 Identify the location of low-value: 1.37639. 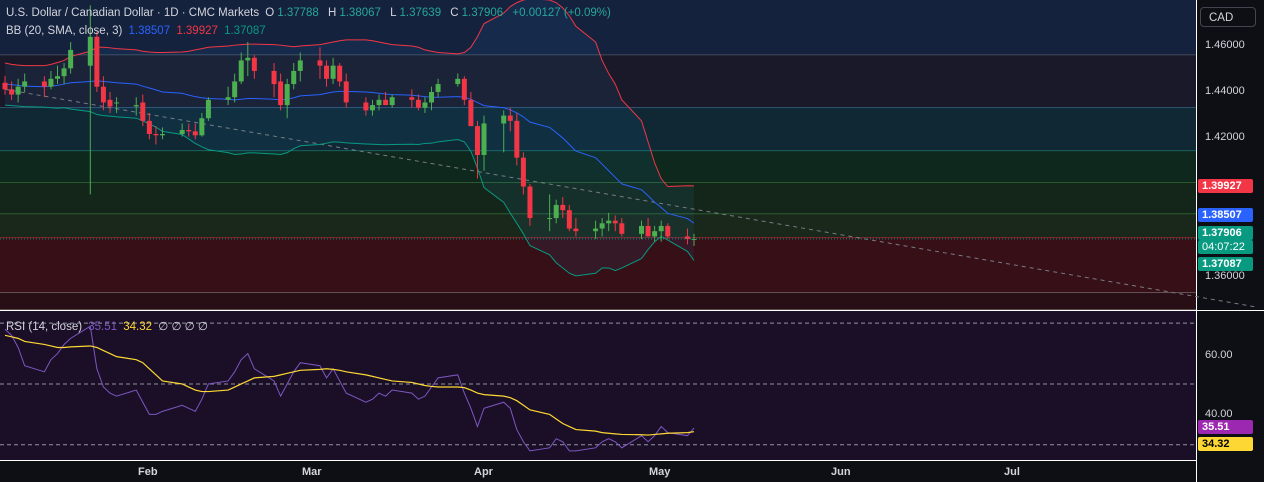
(420, 13).